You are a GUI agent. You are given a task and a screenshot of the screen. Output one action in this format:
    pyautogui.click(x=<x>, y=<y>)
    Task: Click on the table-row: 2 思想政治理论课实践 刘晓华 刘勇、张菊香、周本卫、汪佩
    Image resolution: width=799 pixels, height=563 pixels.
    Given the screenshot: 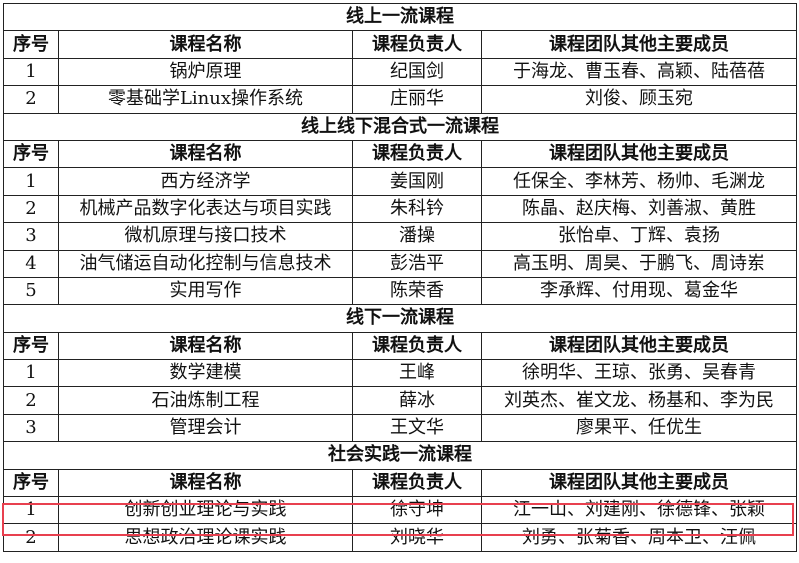 What is the action you would take?
    pyautogui.click(x=400, y=537)
    